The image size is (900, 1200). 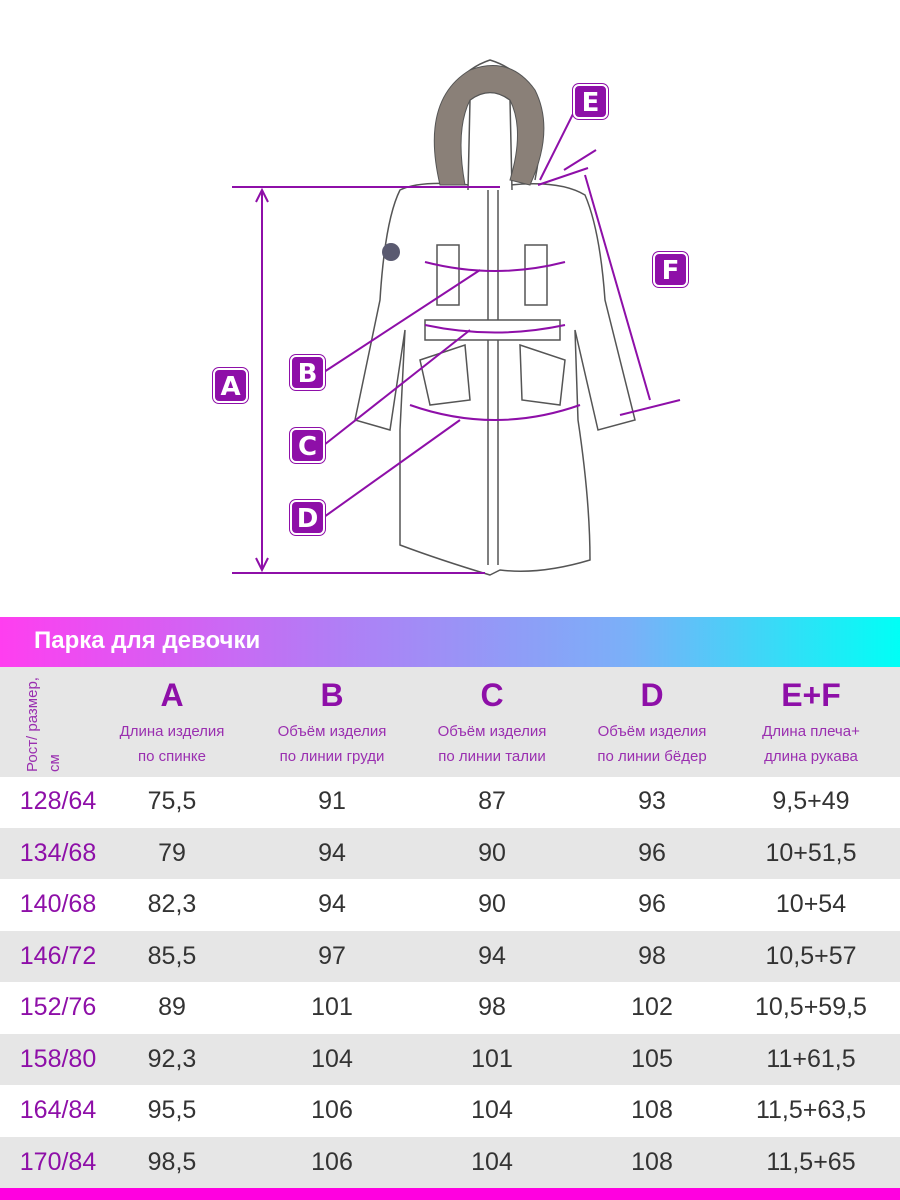 I want to click on size-cell: 158/80, so click(x=58, y=1058).